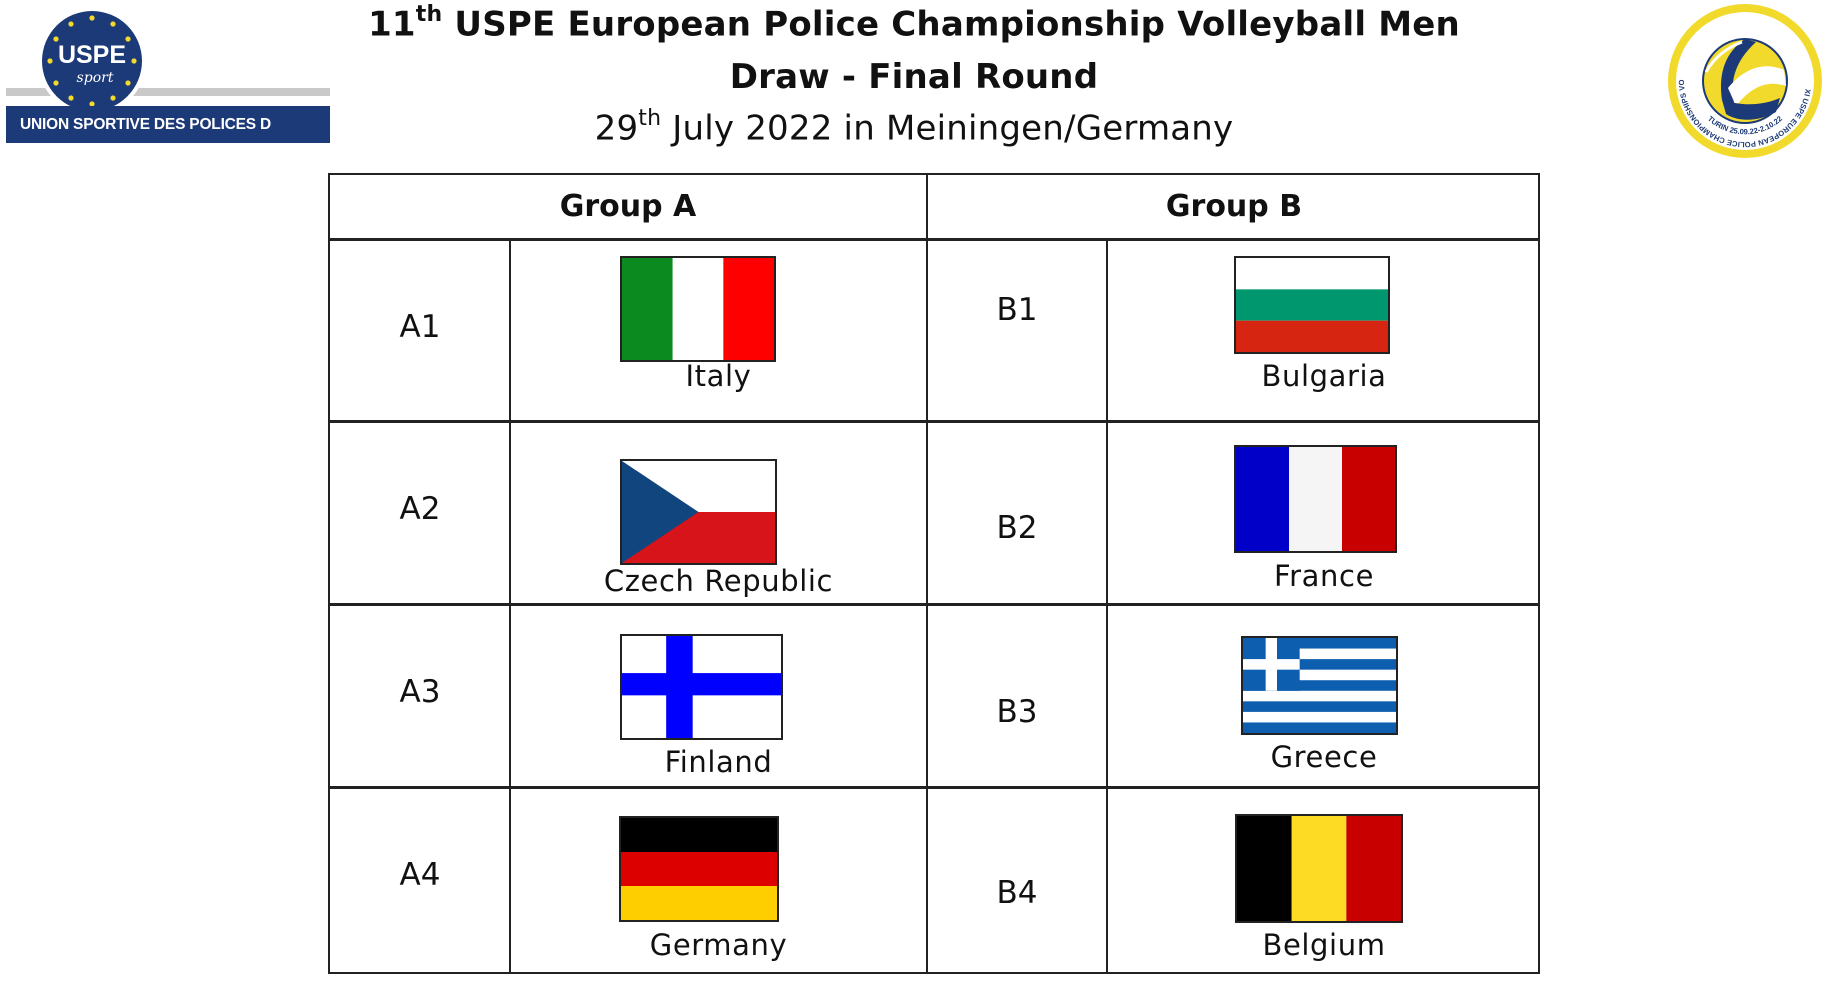  Describe the element at coordinates (1017, 712) in the screenshot. I see `seed-b3: B3` at that location.